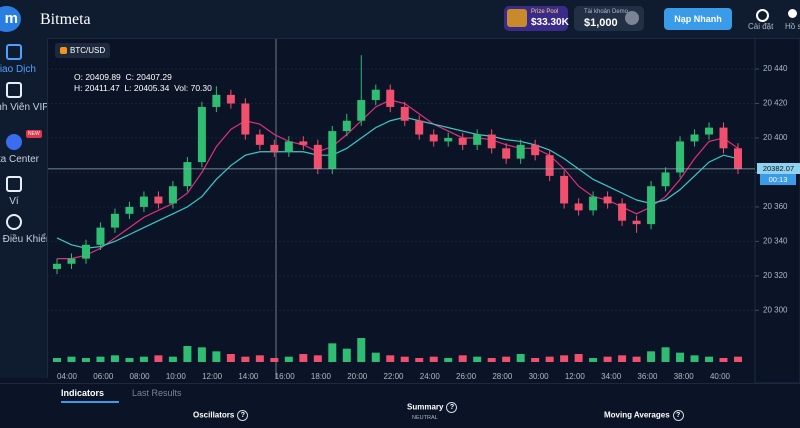 The width and height of the screenshot is (800, 428). Describe the element at coordinates (193, 88) in the screenshot. I see `legend-item: Vol: 70.30` at that location.